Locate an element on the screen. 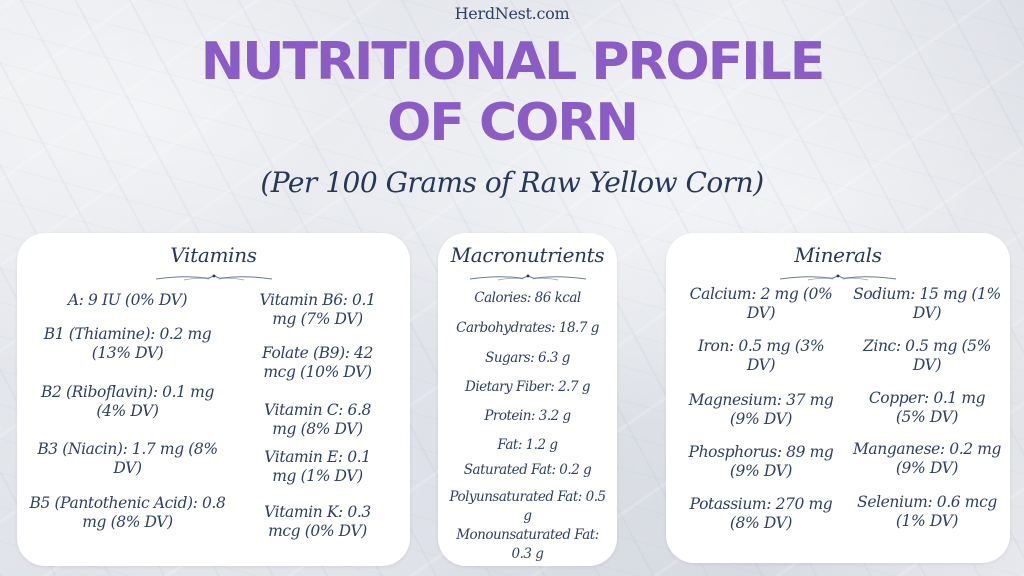 Image resolution: width=1024 pixels, height=576 pixels. vitamin-folate: Folate (B9): 42 mcg (10% DV) is located at coordinates (317, 362).